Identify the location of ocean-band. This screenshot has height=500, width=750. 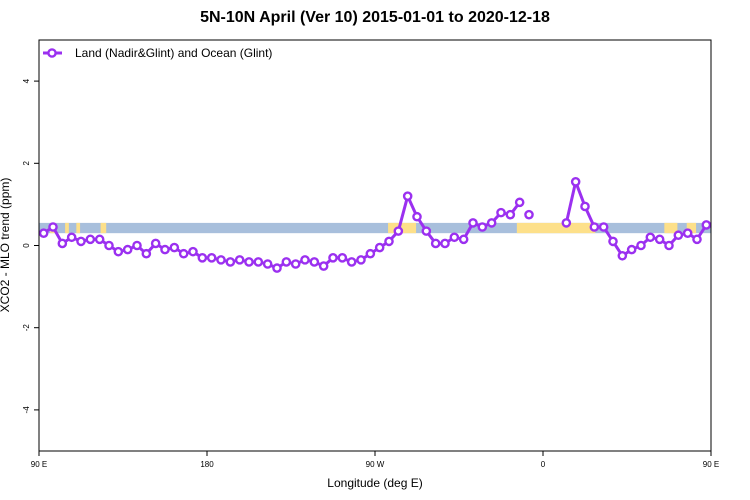
(375, 228).